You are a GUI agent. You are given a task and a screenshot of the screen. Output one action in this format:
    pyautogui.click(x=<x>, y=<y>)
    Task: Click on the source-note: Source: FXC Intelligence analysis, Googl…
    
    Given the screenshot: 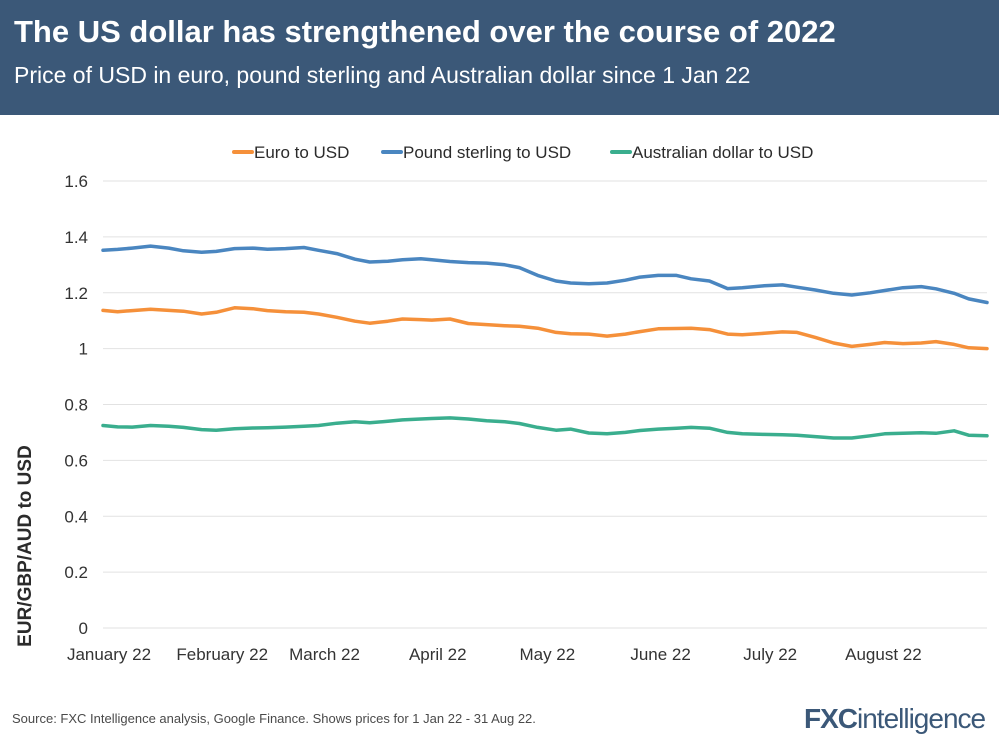 What is the action you would take?
    pyautogui.click(x=274, y=718)
    